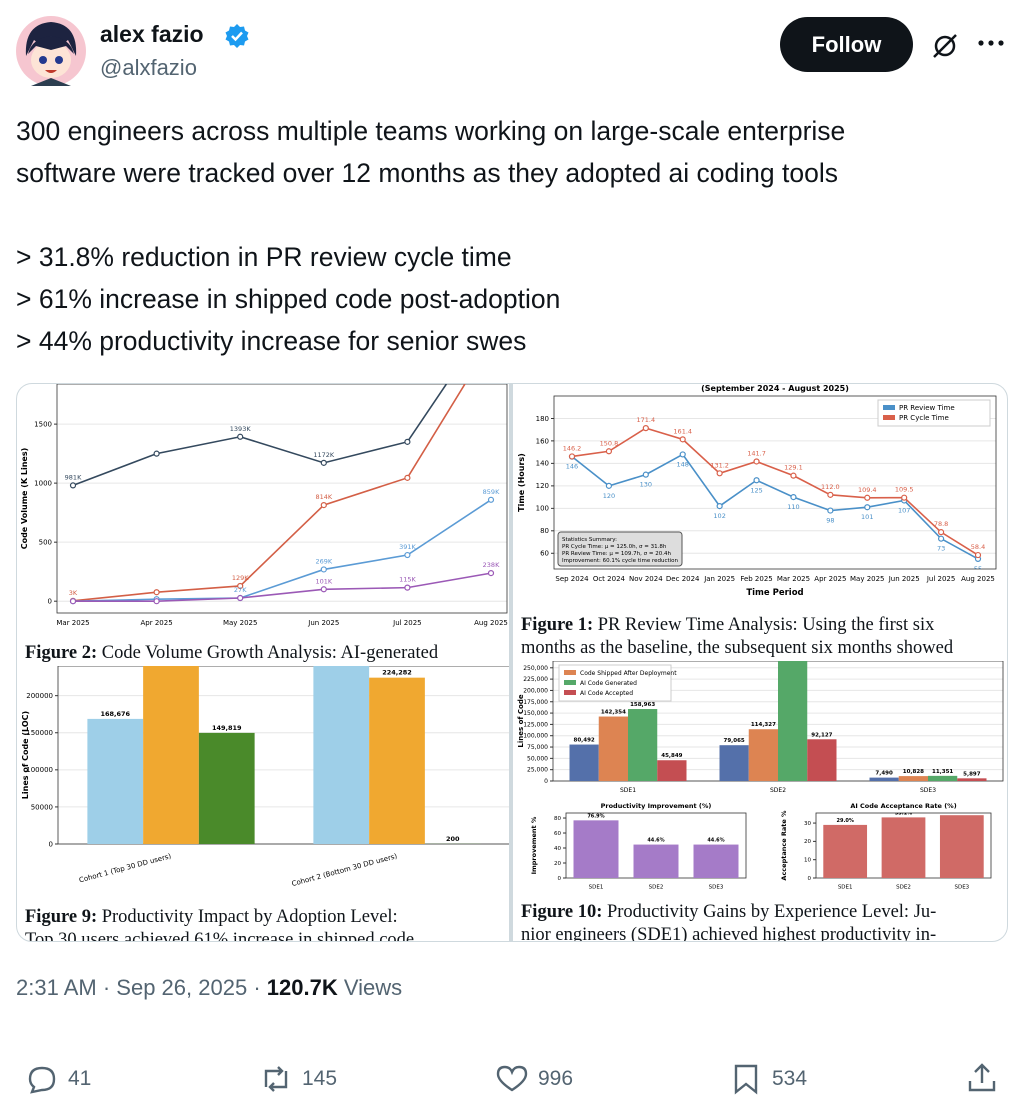 The image size is (1015, 1106). Describe the element at coordinates (784, 845) in the screenshot. I see `y-axis-label: Acceptance Rate %` at that location.